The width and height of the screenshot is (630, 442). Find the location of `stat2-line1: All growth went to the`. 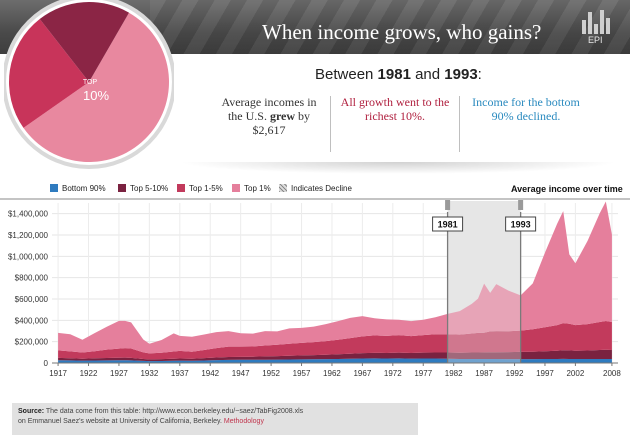

stat2-line1: All growth went to the is located at coordinates (395, 102).